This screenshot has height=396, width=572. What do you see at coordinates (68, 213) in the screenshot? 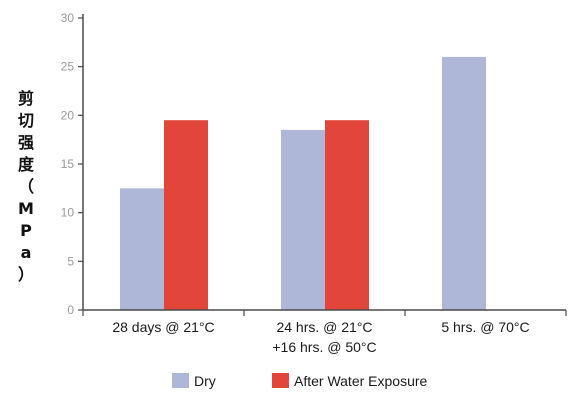
I see `y-tick-label: 10` at bounding box center [68, 213].